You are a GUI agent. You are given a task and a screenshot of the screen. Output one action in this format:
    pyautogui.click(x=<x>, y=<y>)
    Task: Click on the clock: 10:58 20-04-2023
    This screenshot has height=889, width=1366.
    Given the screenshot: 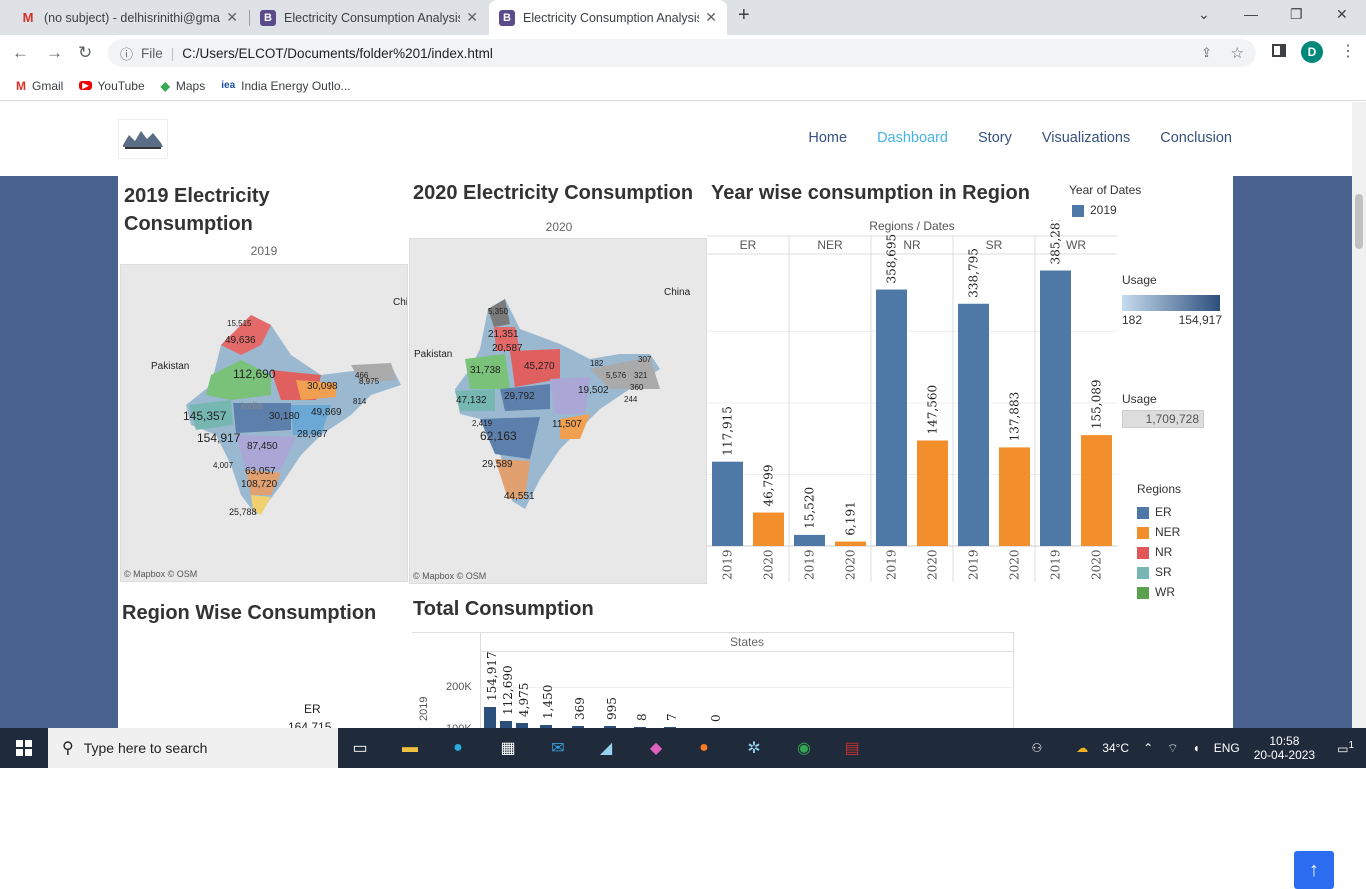 What is the action you would take?
    pyautogui.click(x=1284, y=748)
    